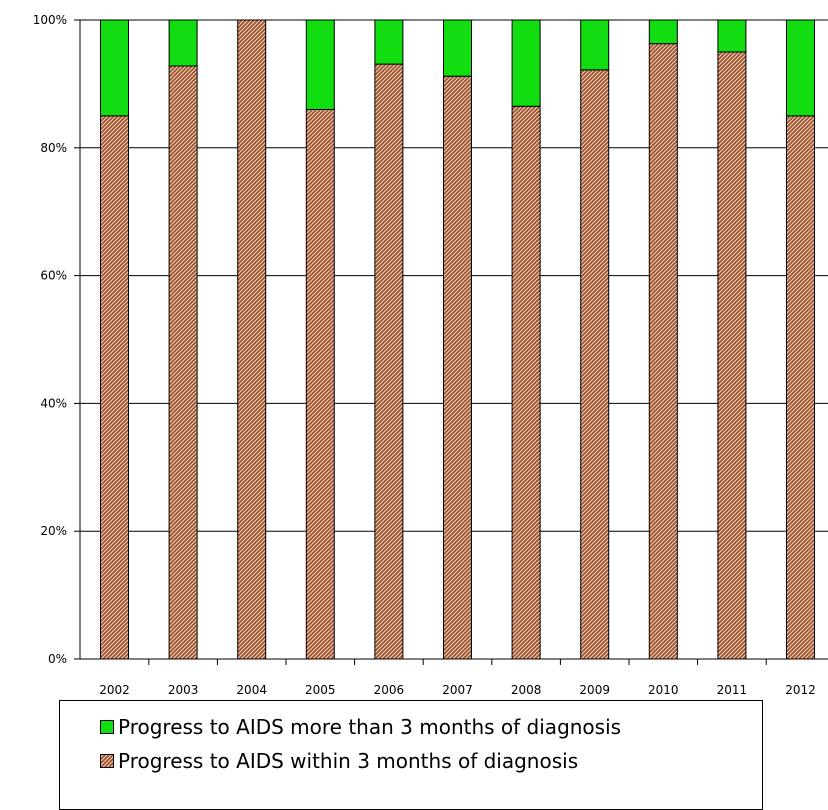 Image resolution: width=828 pixels, height=810 pixels. What do you see at coordinates (114, 690) in the screenshot?
I see `x-tick-label: 2002` at bounding box center [114, 690].